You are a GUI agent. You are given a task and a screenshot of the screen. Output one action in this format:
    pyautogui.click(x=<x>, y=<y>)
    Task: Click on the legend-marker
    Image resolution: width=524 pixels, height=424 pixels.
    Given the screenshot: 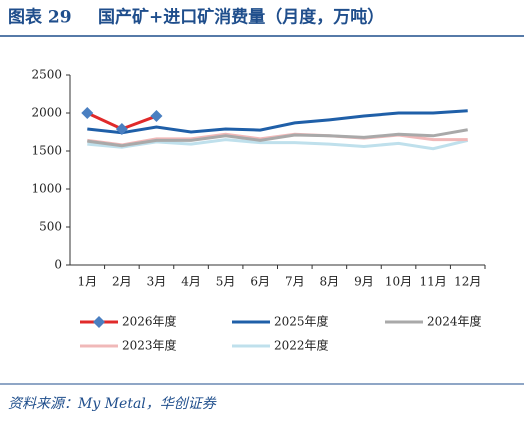 What is the action you would take?
    pyautogui.click(x=99, y=322)
    